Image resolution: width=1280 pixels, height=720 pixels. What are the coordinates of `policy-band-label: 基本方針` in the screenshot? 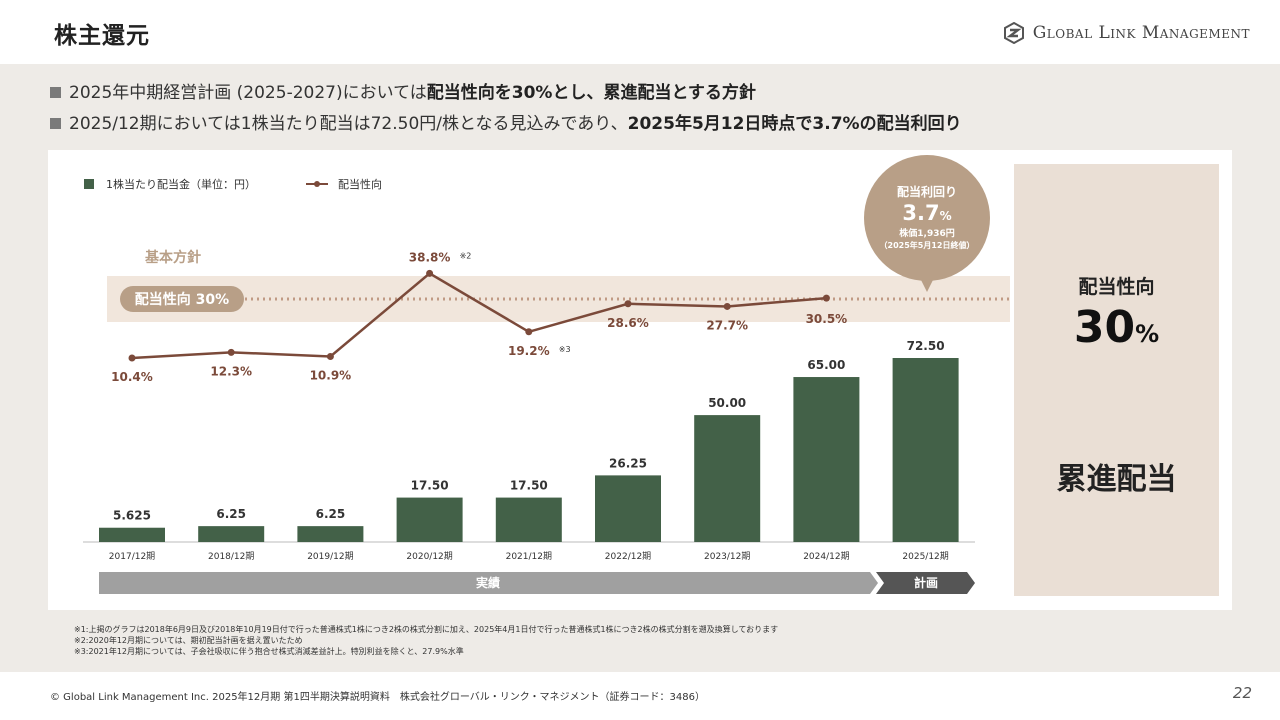 It's located at (173, 257).